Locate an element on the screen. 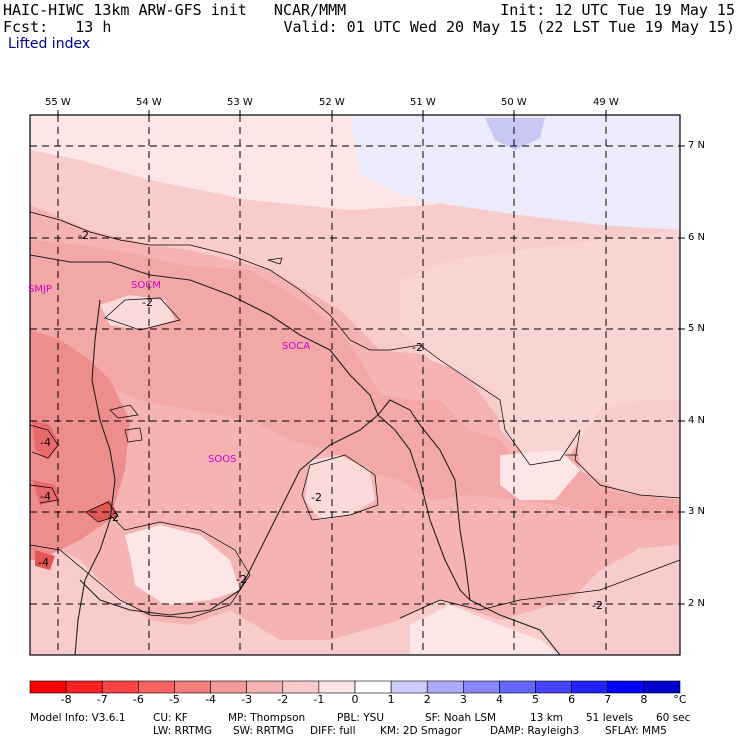 The image size is (740, 740). lat-label-6n: 6 N is located at coordinates (697, 237).